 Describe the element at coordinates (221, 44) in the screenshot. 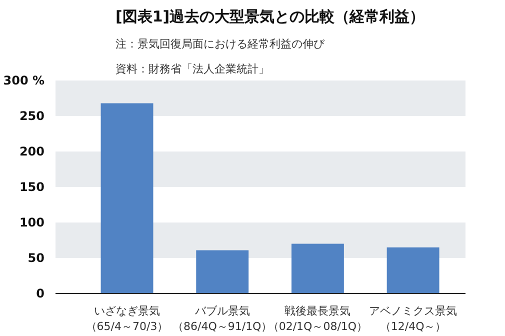

I see `text: 注：景気回復局面における経常利益の伸び` at that location.